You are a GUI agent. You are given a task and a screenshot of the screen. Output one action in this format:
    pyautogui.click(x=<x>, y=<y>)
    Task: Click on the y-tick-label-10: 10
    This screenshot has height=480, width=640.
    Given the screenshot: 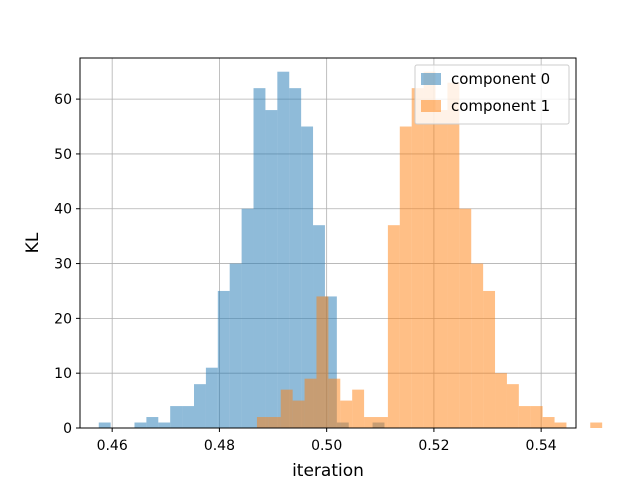 What is the action you would take?
    pyautogui.click(x=63, y=374)
    